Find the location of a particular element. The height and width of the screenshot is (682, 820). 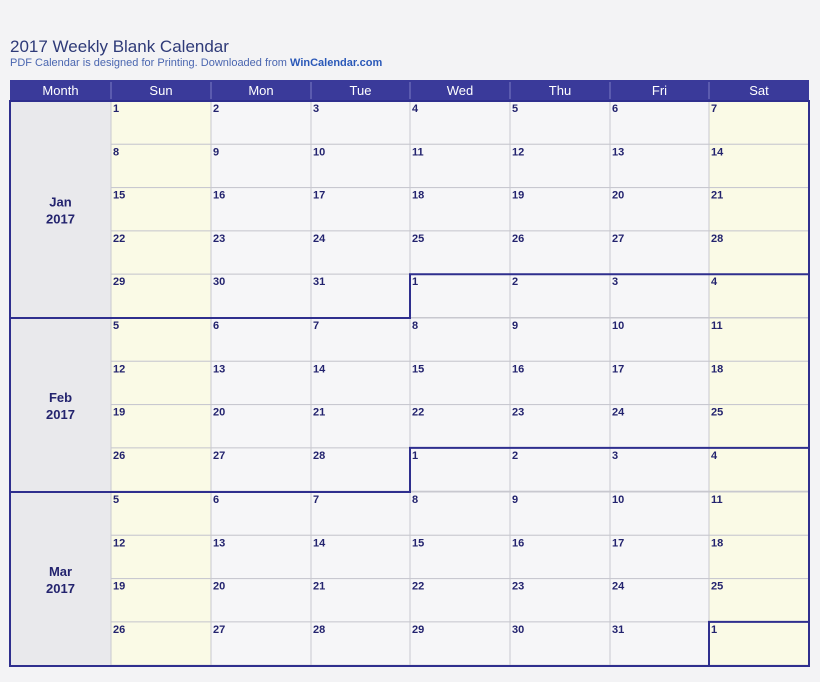

wincalendar-link: WinCalendar.com is located at coordinates (336, 63).